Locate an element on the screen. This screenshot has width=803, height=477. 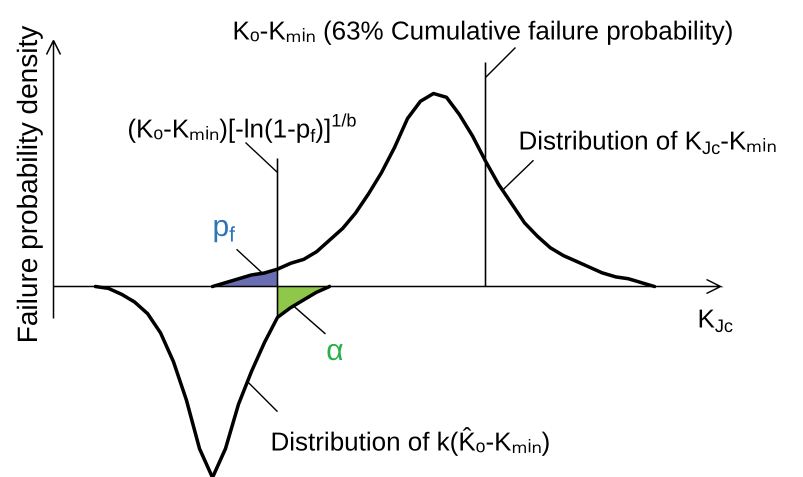
text: Kₒ-Kₘᵢₙ (63% Cumulative failure probability) is located at coordinates (483, 31).